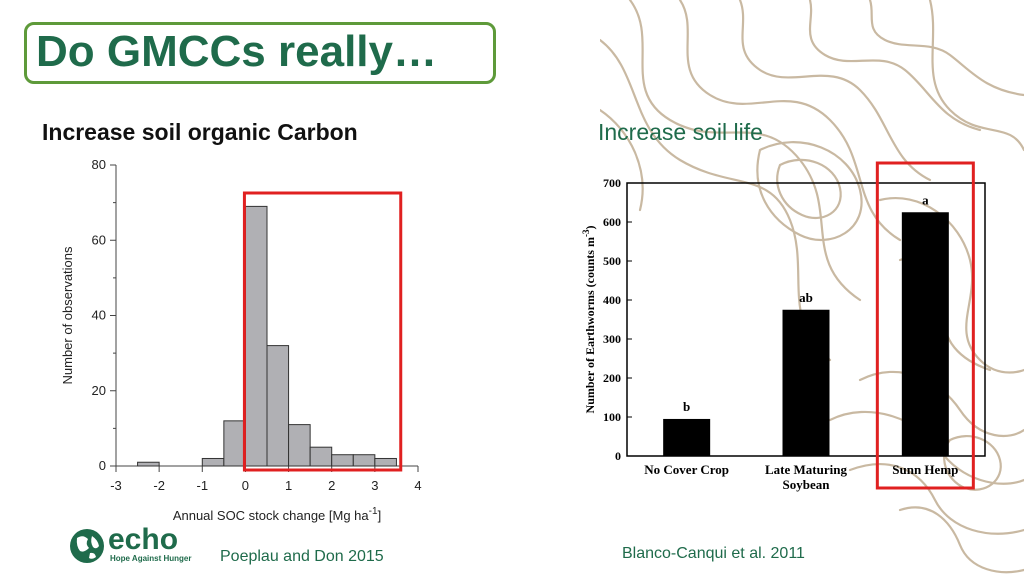 This screenshot has height=576, width=1024. I want to click on x-tick-label: 3, so click(374, 485).